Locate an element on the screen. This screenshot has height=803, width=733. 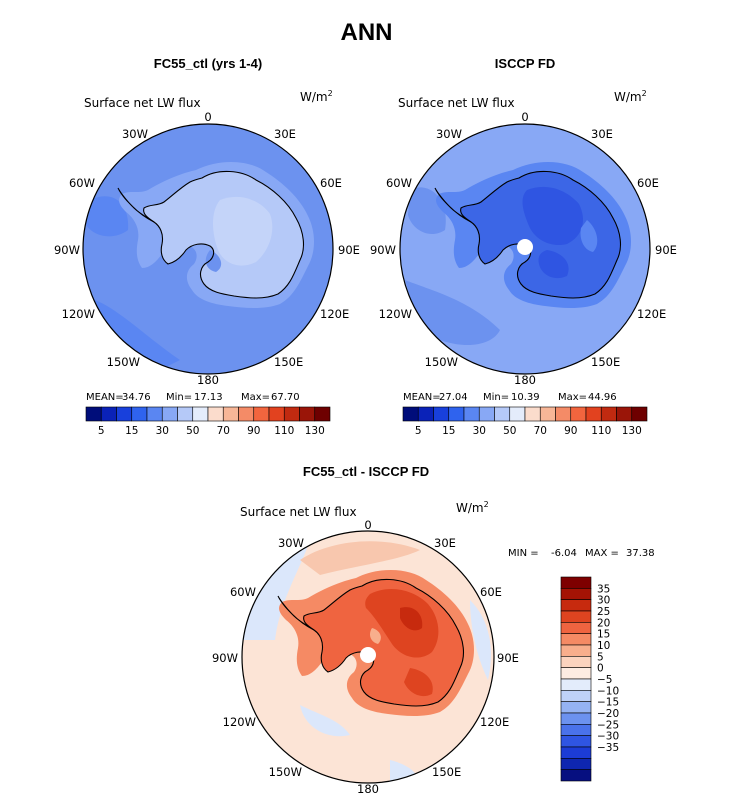
antarctic-field is located at coordinates (216, 234).